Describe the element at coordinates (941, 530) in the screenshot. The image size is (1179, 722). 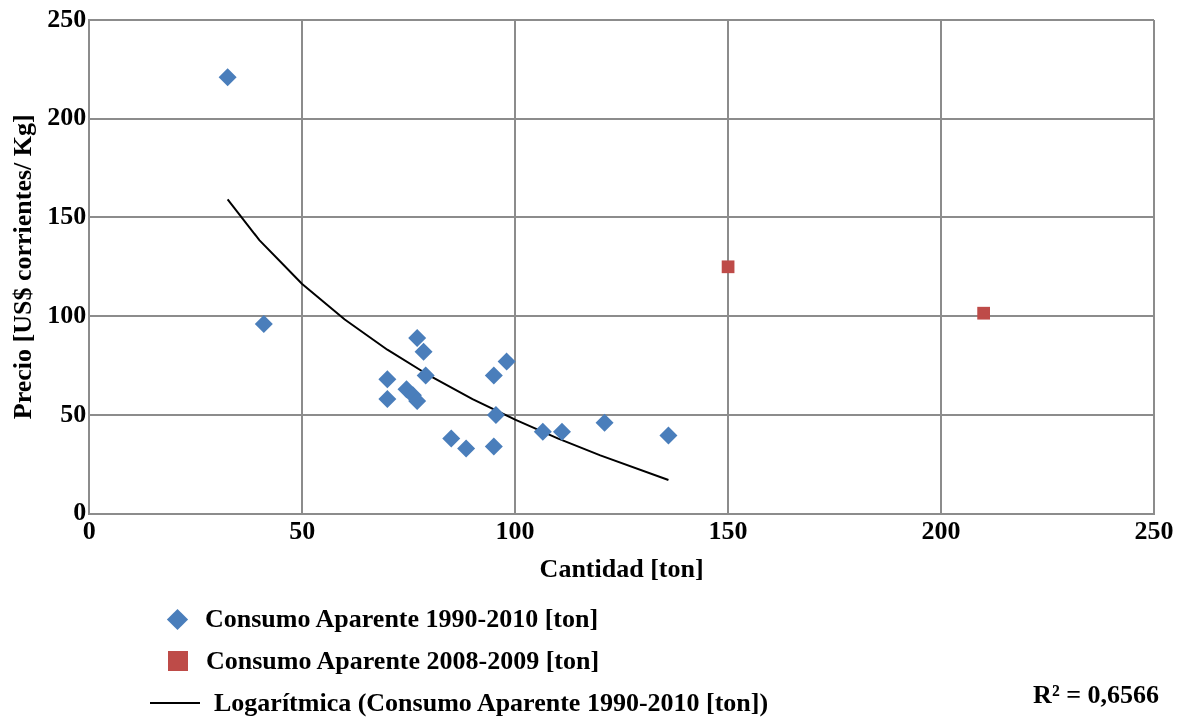
I see `x-tick-label: 200` at that location.